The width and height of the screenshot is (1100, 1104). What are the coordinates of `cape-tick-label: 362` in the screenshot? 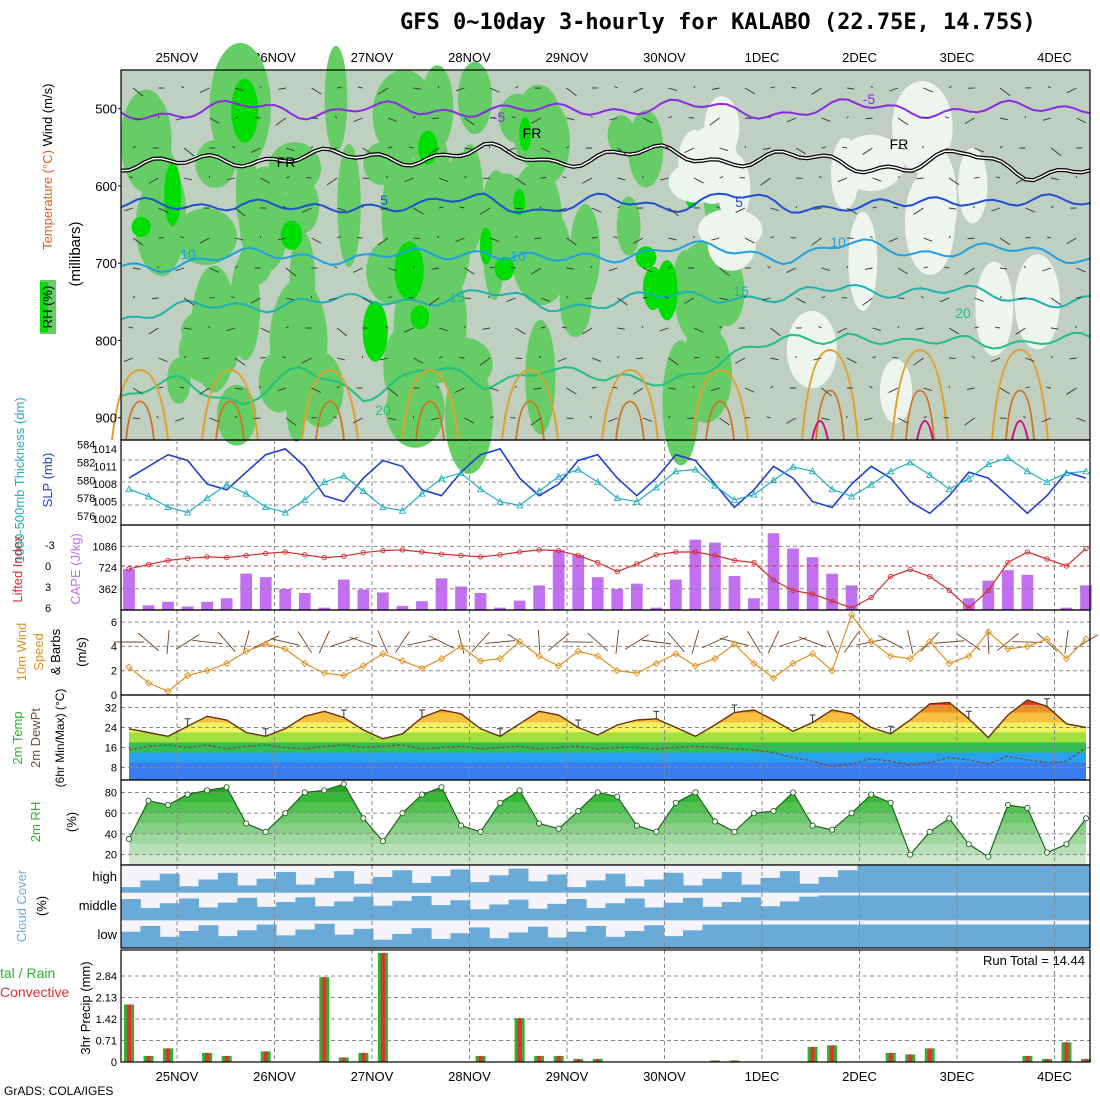 It's located at (108, 590).